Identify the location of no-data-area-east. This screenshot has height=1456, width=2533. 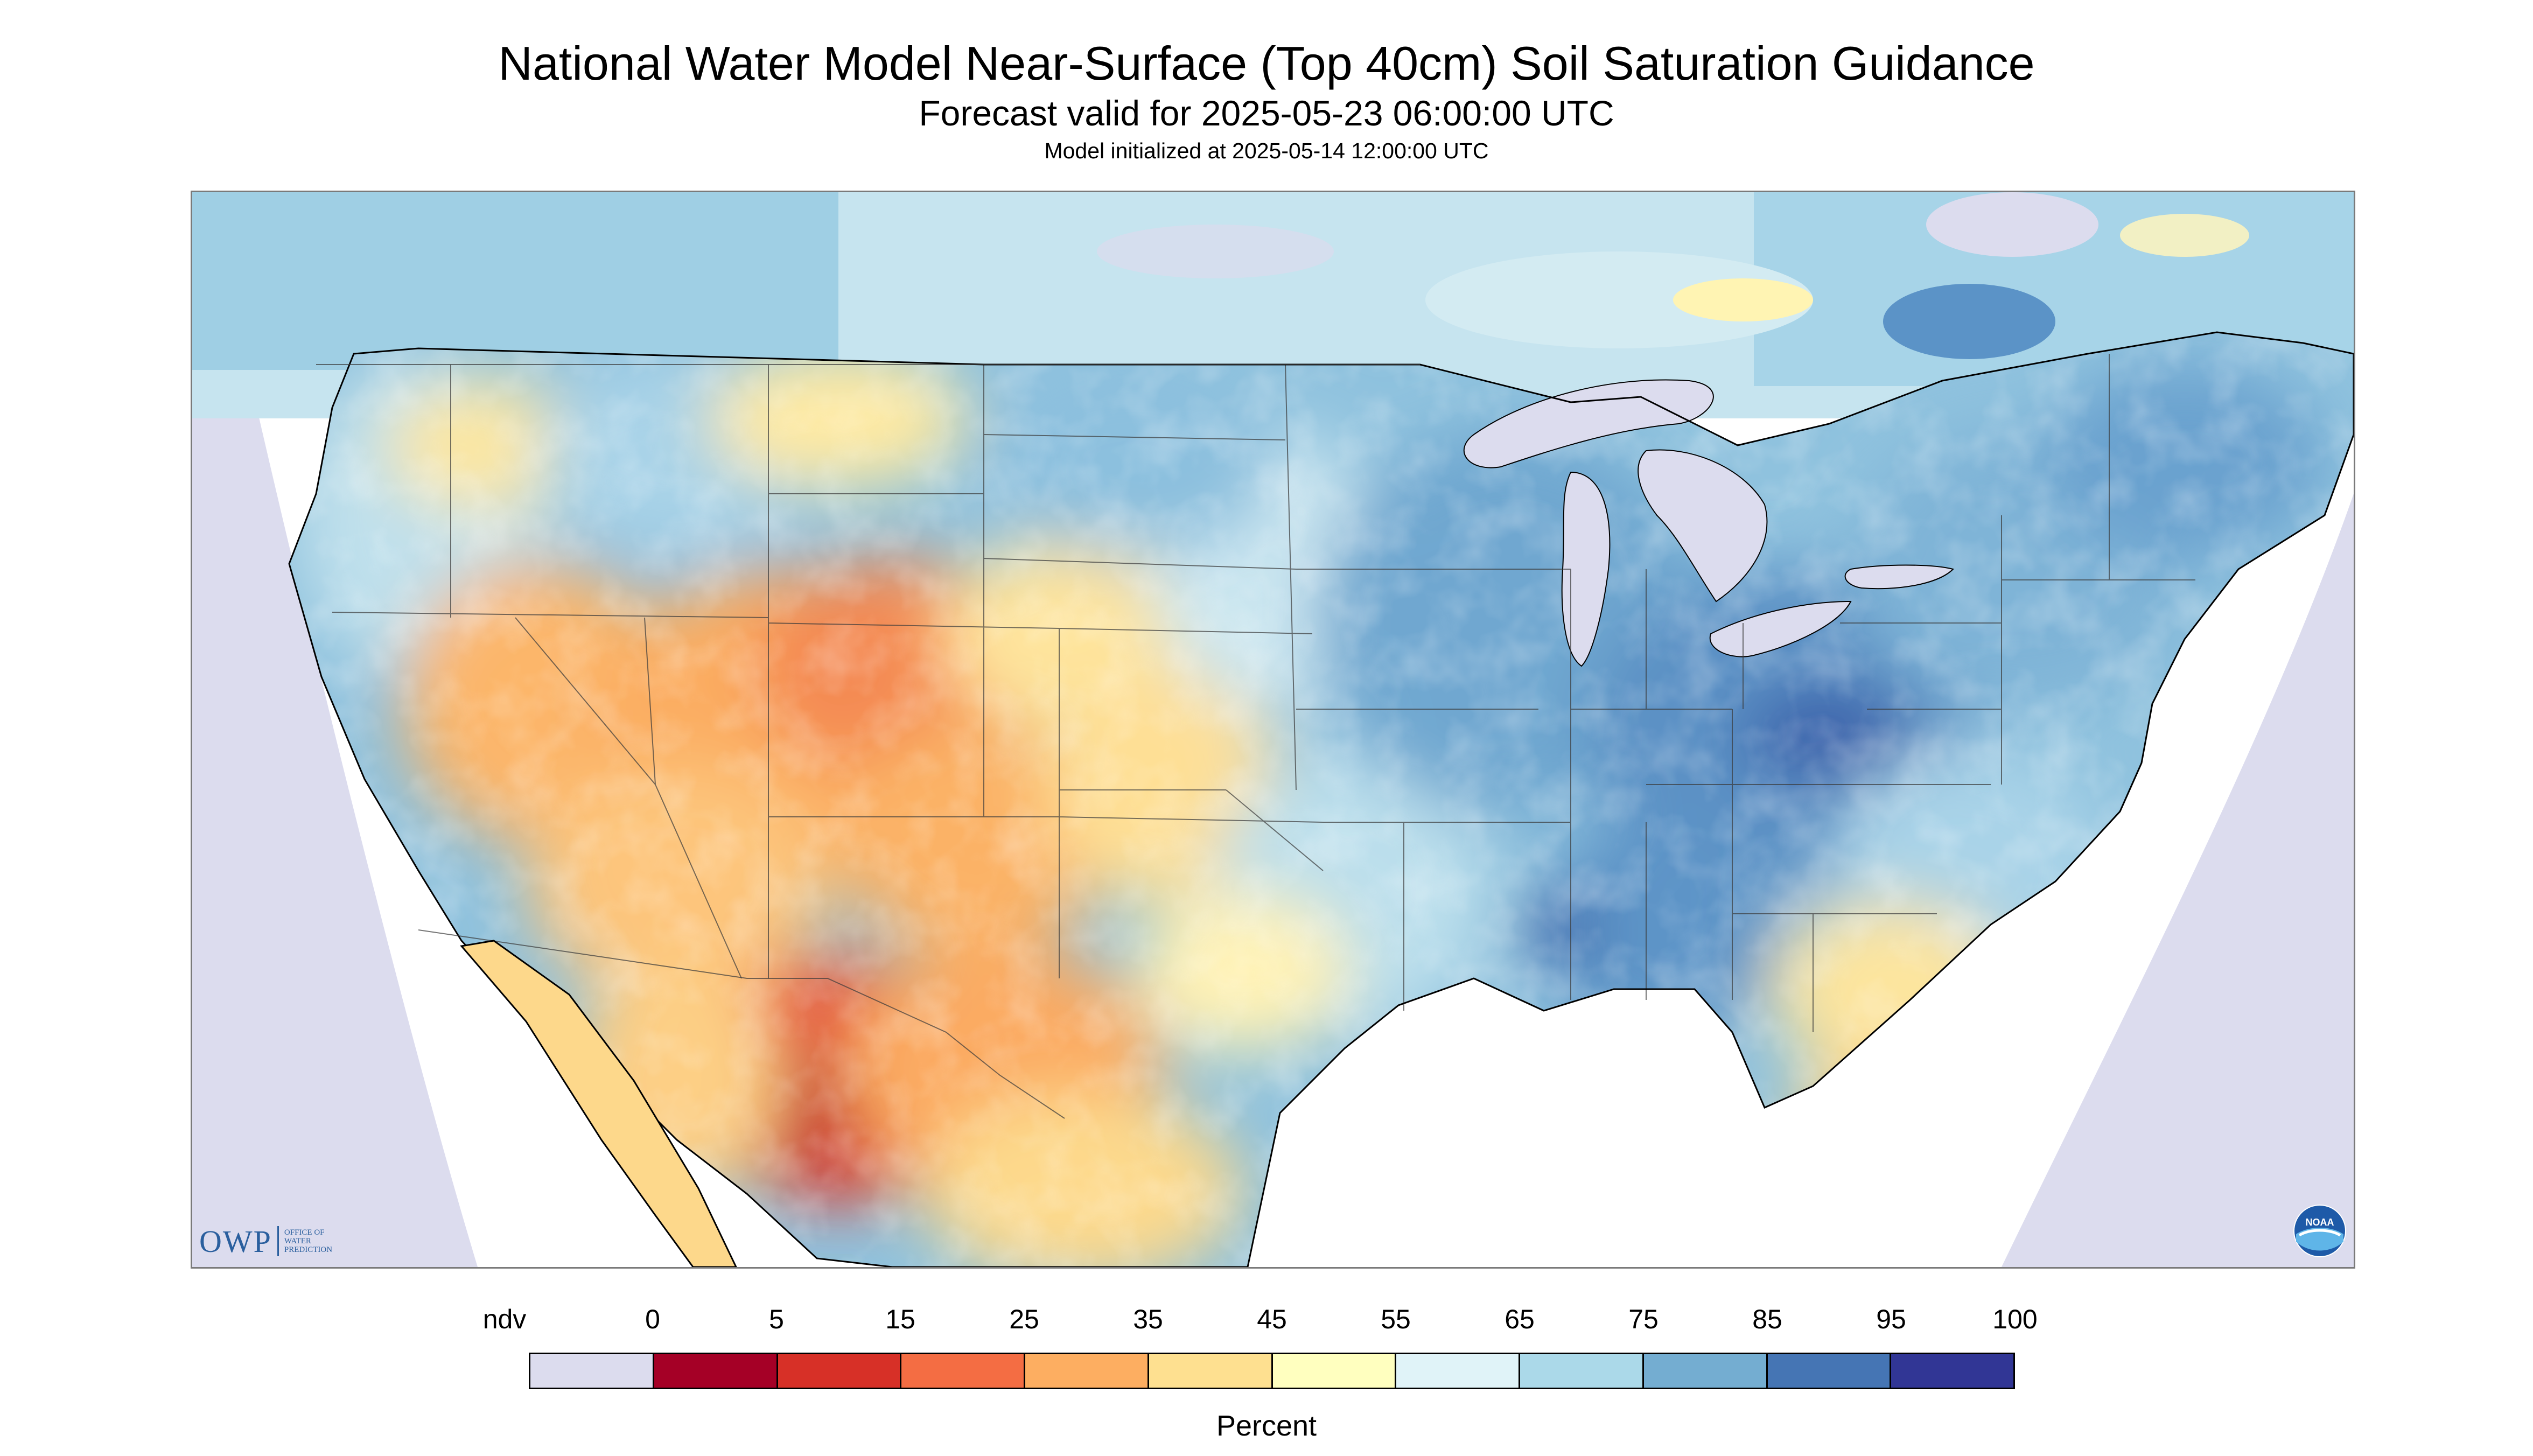
(2178, 880).